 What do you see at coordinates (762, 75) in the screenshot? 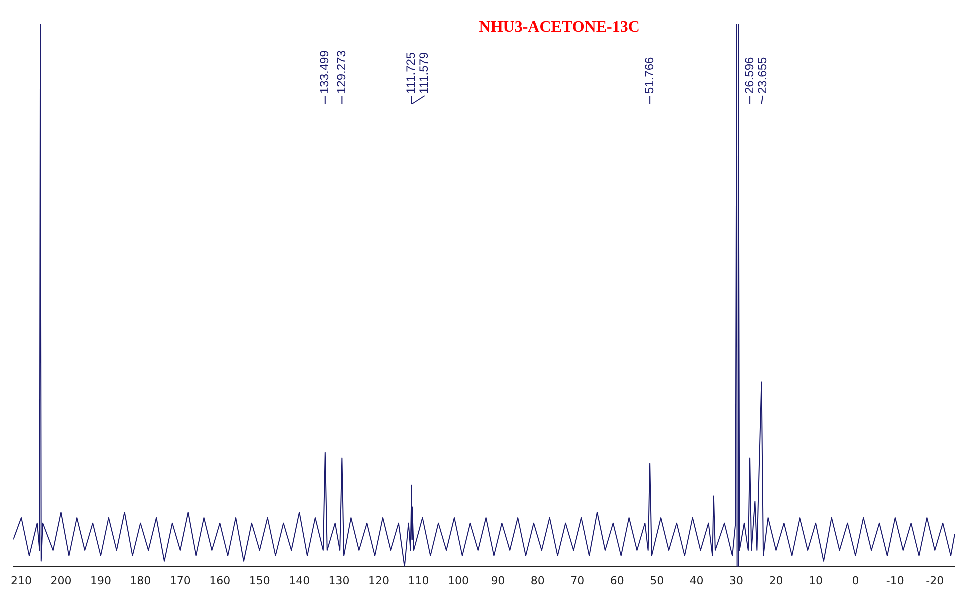
I see `annotation: 23.655` at bounding box center [762, 75].